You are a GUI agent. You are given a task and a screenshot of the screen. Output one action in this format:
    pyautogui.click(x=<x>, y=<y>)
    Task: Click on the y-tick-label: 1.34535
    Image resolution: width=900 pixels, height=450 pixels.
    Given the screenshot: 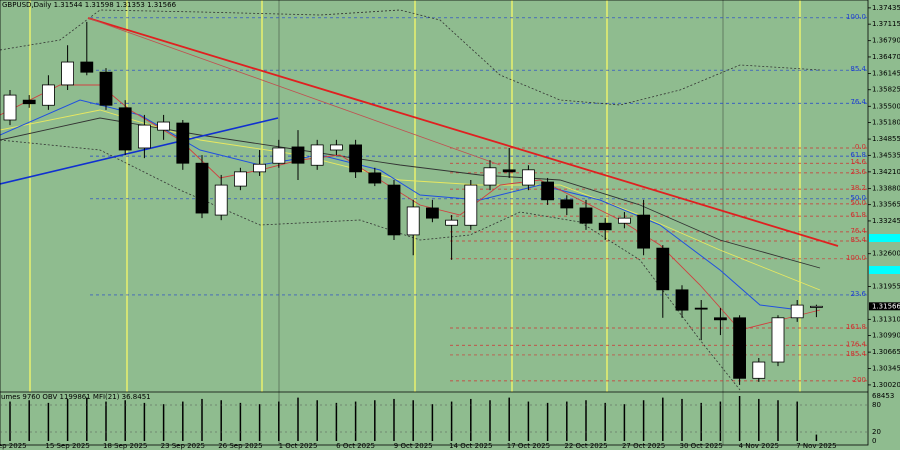 What is the action you would take?
    pyautogui.click(x=886, y=155)
    